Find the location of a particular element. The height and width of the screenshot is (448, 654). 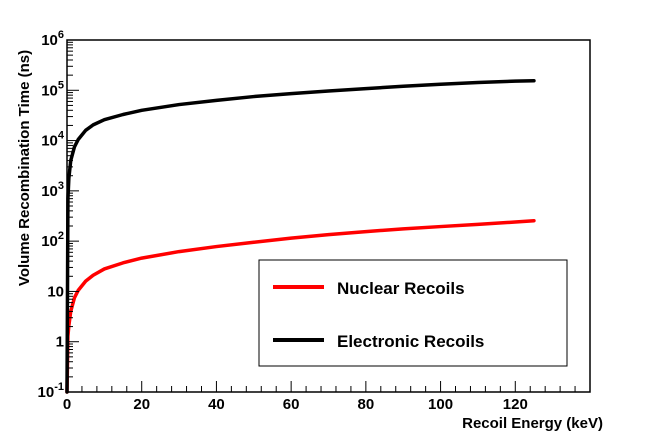

y-tick-label: 10⁴ is located at coordinates (53, 140).